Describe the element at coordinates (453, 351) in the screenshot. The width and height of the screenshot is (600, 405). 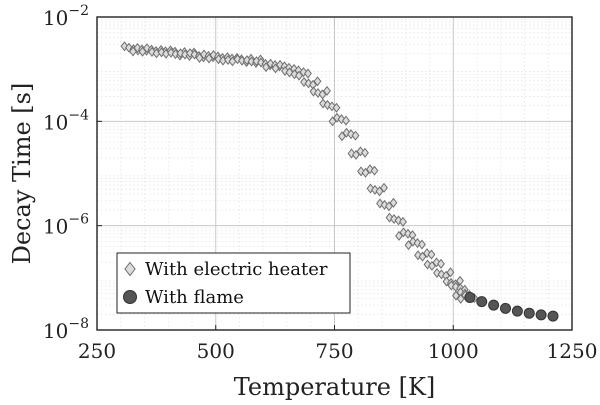
I see `x-tick-label: 1000` at that location.